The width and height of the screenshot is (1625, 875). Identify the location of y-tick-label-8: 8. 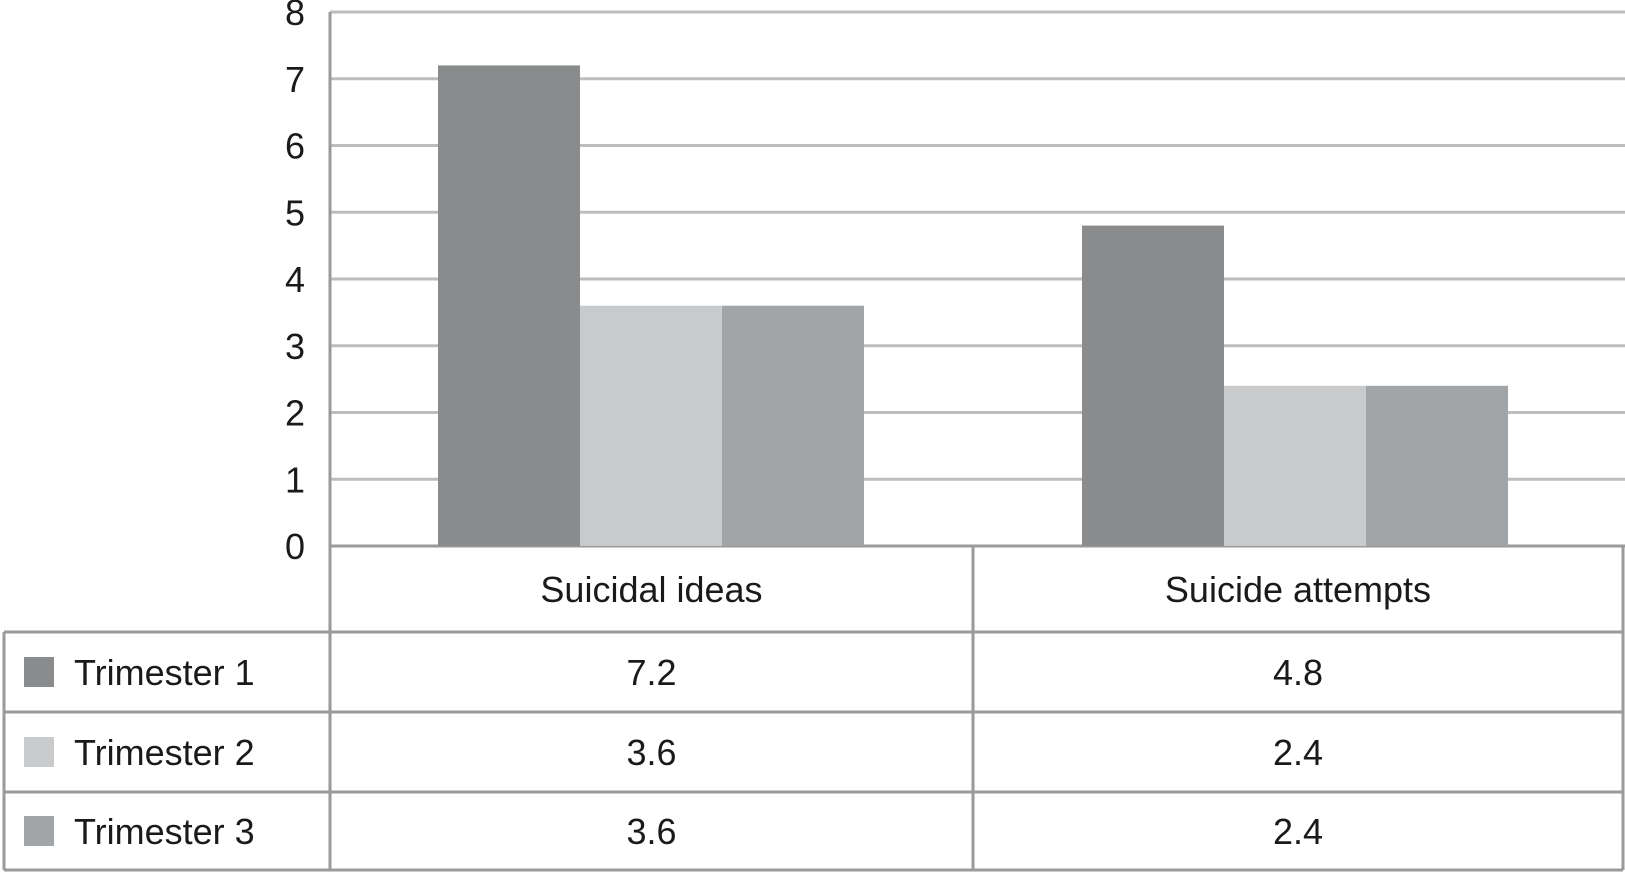
(295, 16).